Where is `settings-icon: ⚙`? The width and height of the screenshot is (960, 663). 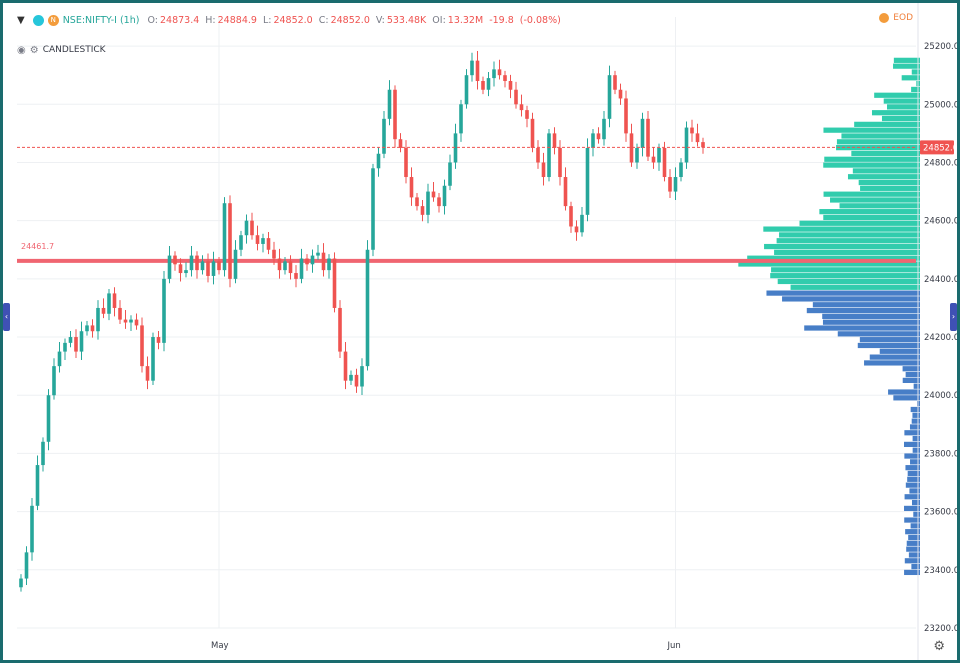 settings-icon: ⚙ is located at coordinates (34, 50).